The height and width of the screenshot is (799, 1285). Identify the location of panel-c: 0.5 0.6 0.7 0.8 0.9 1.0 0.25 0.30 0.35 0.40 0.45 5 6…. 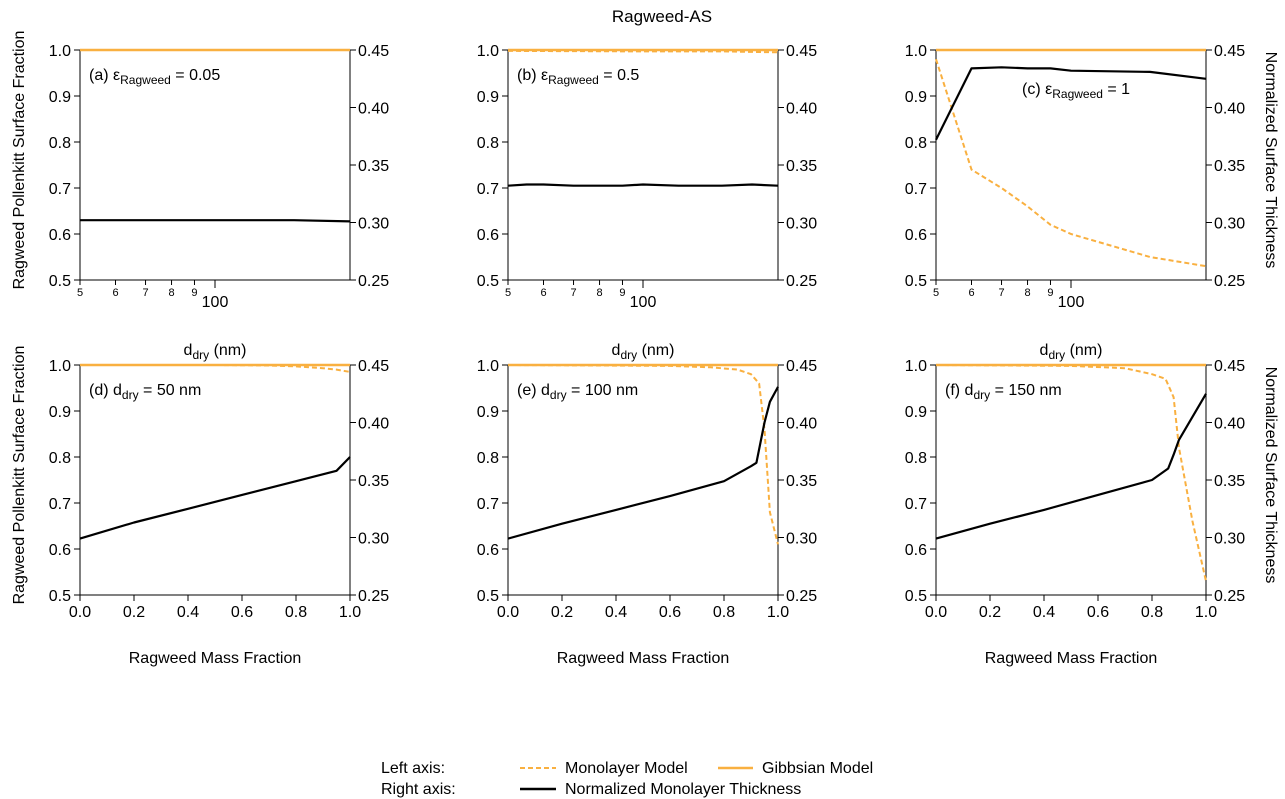
(1075, 202).